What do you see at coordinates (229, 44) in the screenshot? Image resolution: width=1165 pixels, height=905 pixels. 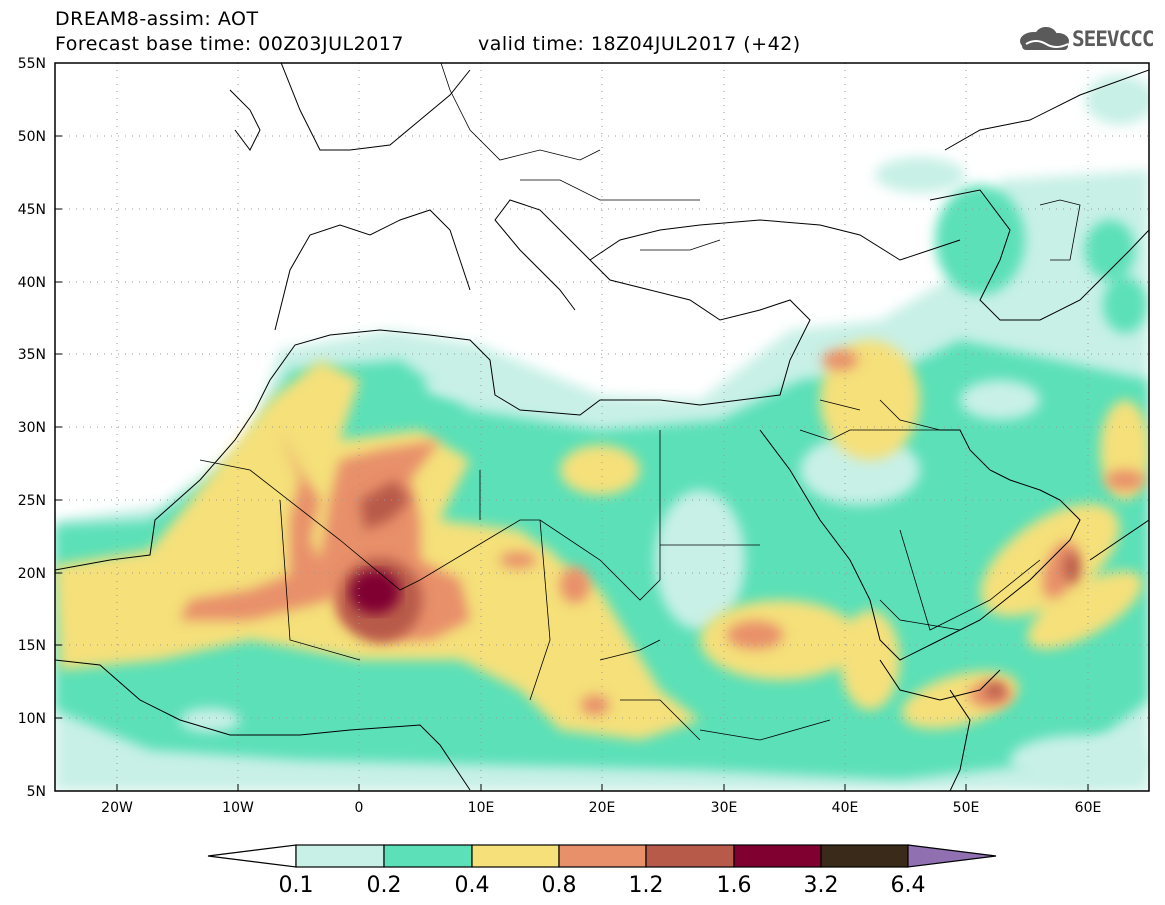 I see `base-time-label: Forecast base time: 00Z03JUL2017` at bounding box center [229, 44].